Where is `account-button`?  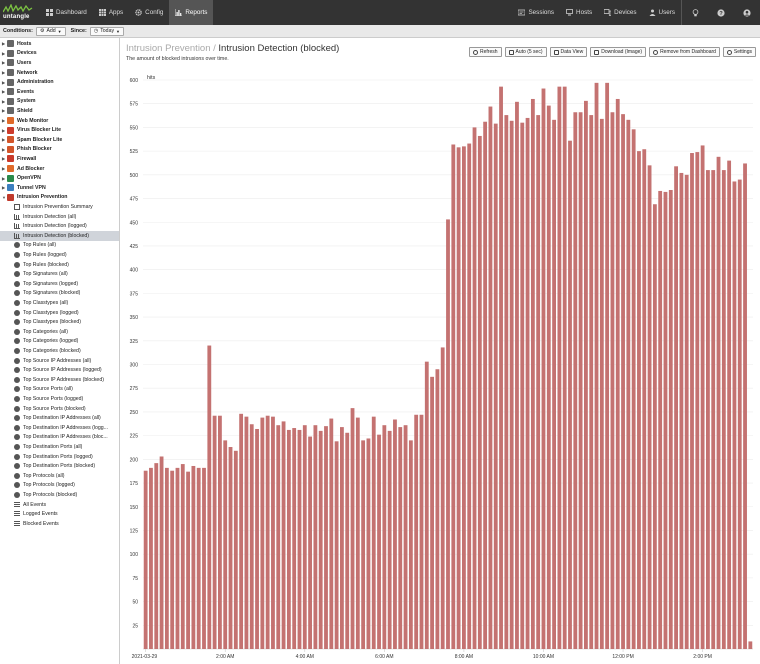 account-button is located at coordinates (747, 12).